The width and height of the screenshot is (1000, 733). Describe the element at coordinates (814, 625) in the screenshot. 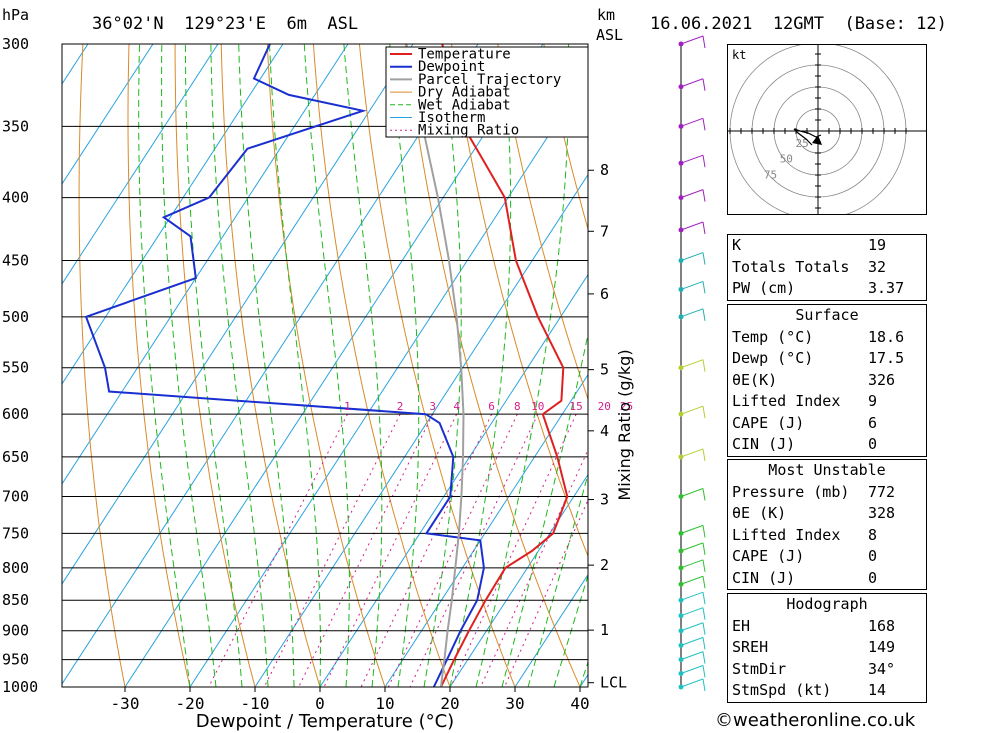

I see `eh-row: EH 168` at that location.